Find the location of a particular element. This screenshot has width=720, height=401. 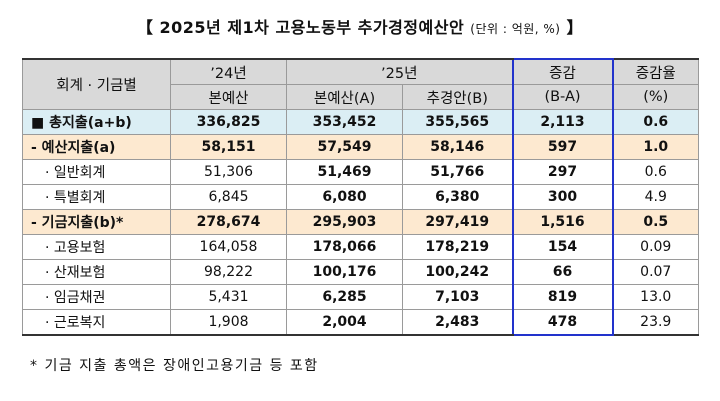

cell-change-rate: 0.07 is located at coordinates (655, 272).